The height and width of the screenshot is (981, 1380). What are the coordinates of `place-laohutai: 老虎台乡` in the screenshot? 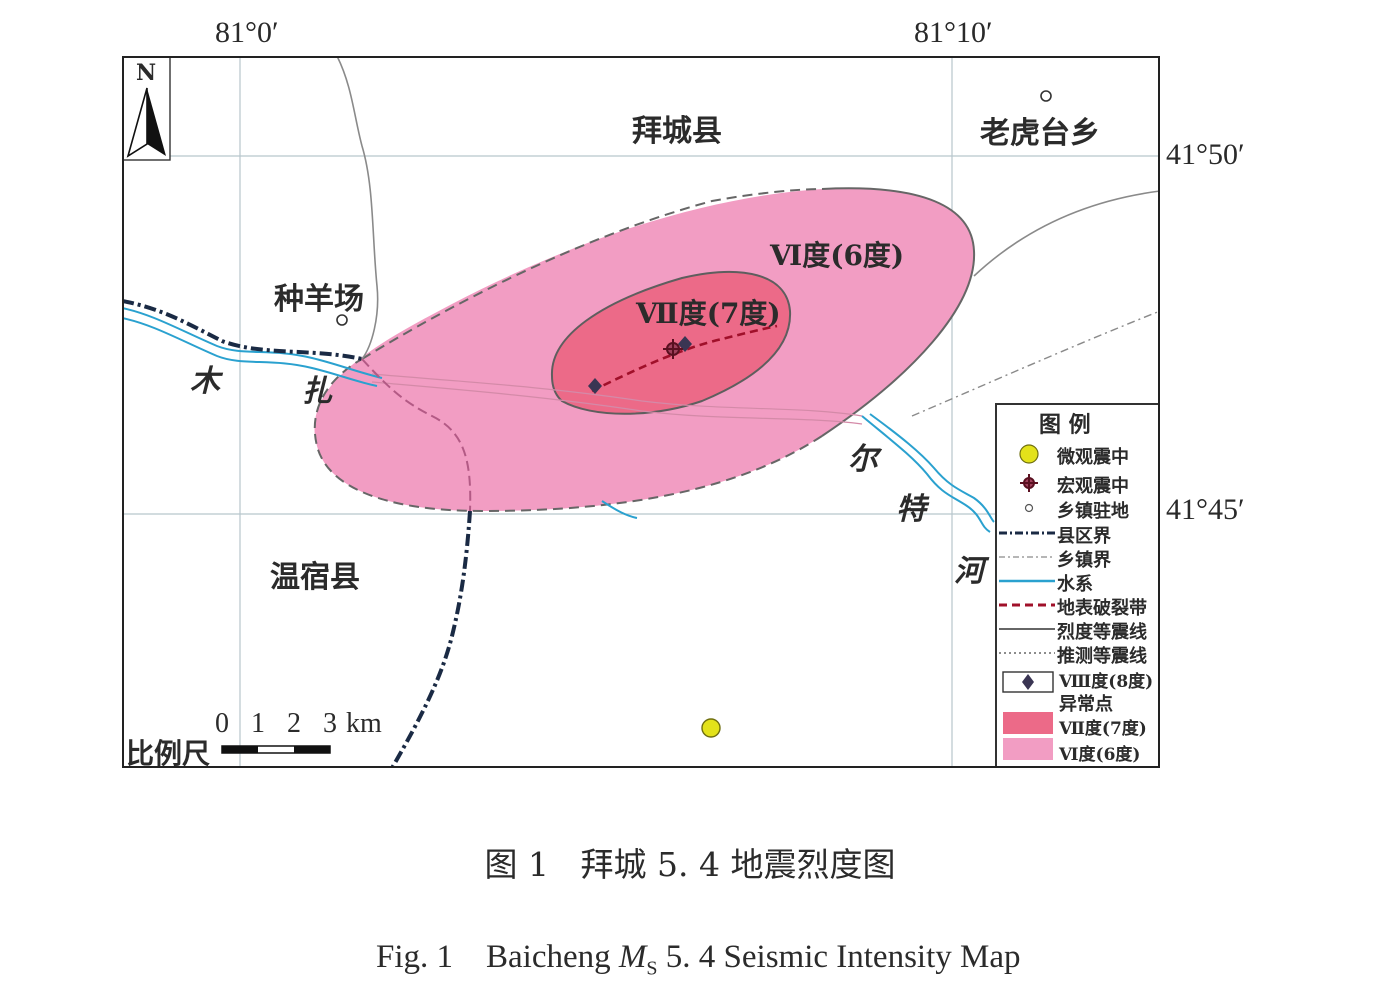 It's located at (1040, 133).